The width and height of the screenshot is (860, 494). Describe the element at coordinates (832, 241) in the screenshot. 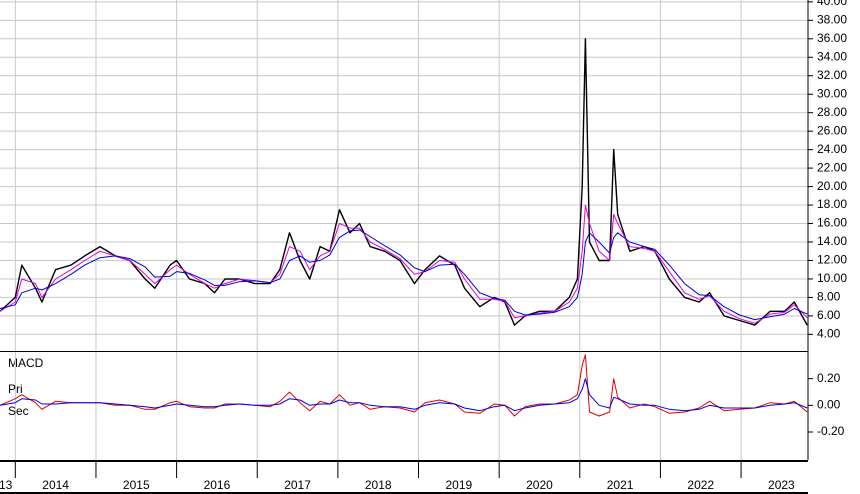

I see `y-tick-label: 14.00` at that location.